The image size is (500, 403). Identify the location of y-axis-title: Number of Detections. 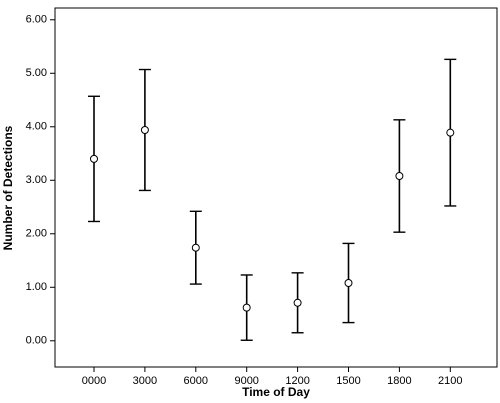
(8, 187).